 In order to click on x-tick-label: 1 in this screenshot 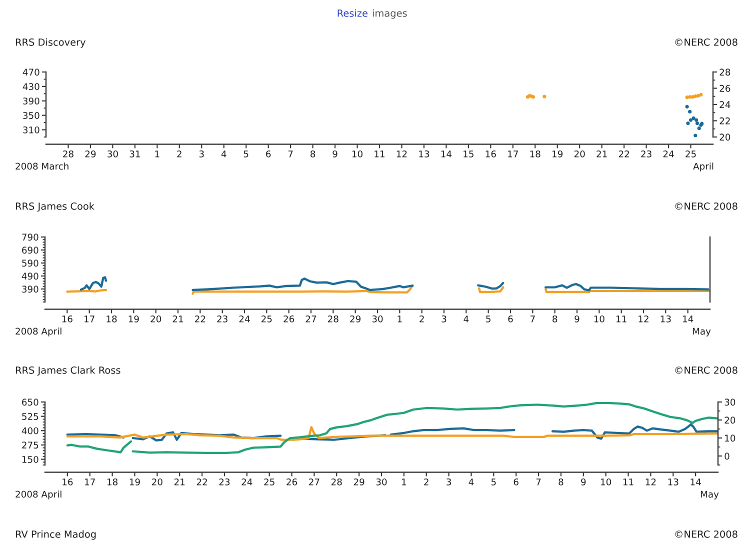, I will do `click(400, 319)`.